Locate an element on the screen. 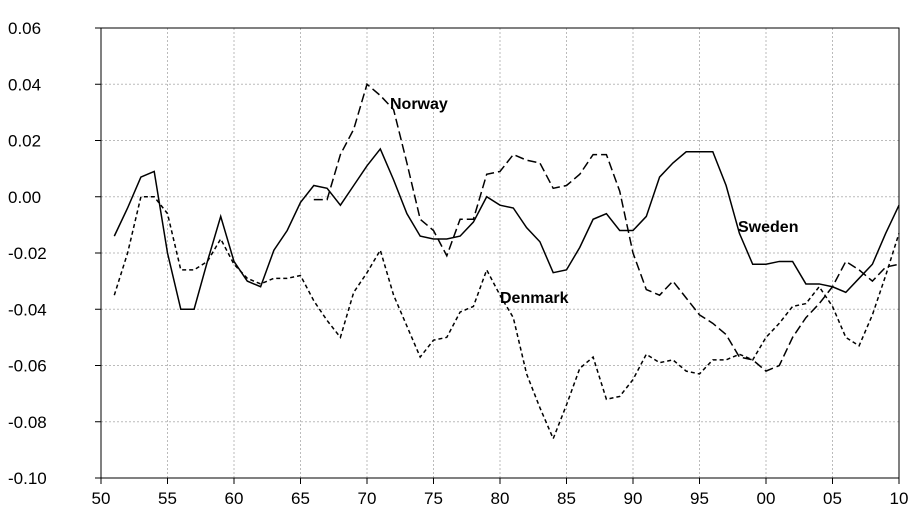  y-tick-label: 0.04 is located at coordinates (24, 84).